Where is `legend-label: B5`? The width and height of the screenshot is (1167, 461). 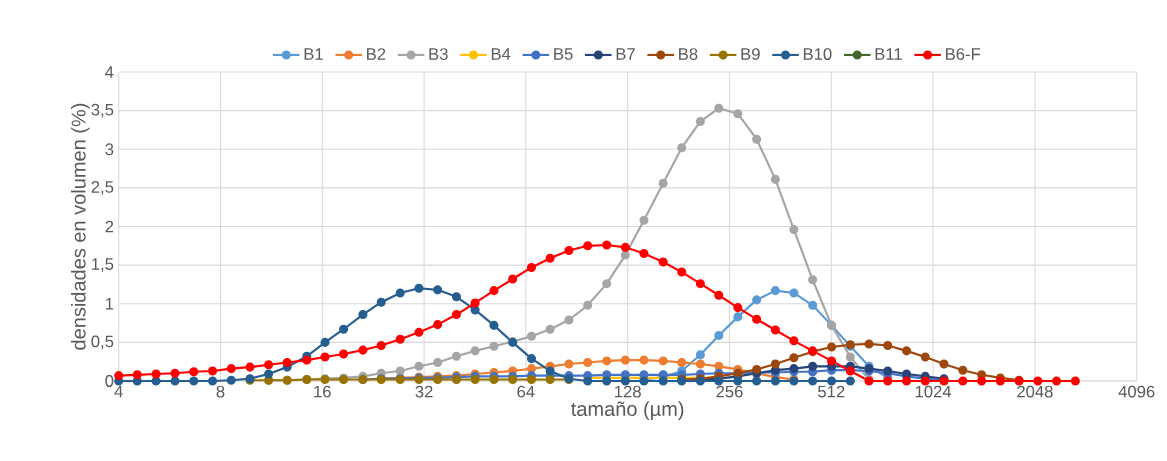
legend-label: B5 is located at coordinates (563, 54).